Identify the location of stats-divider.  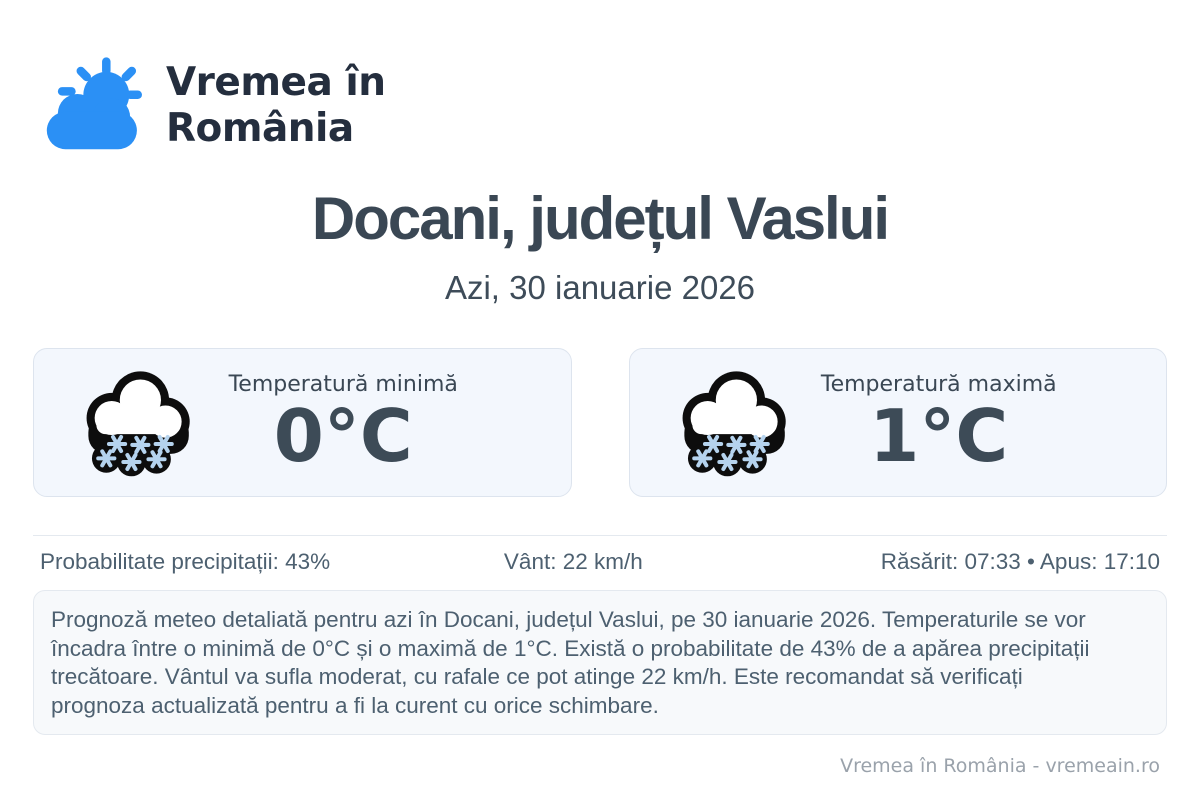
(600, 535).